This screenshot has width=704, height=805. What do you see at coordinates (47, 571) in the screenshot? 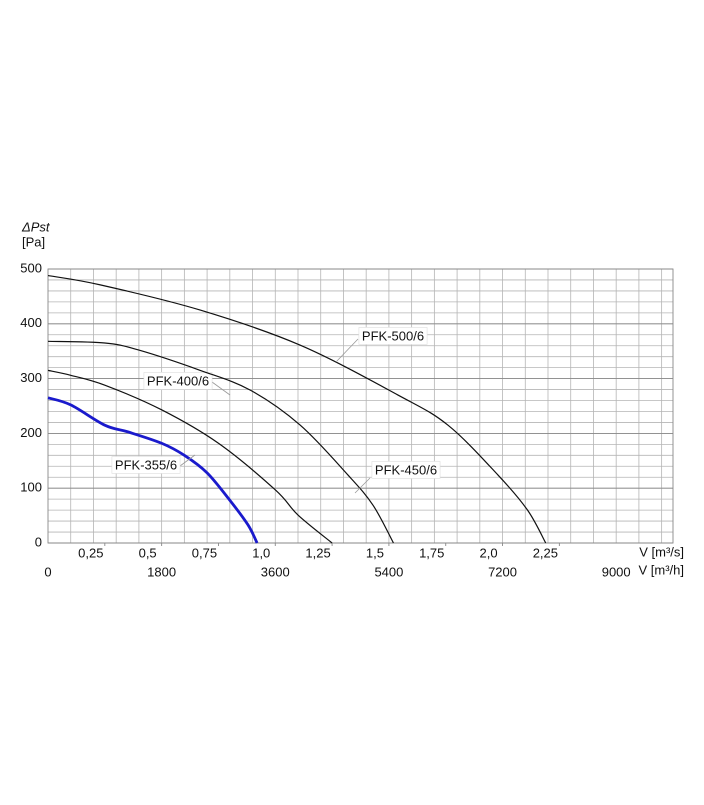
I see `x2-tick-label: 0` at bounding box center [47, 571].